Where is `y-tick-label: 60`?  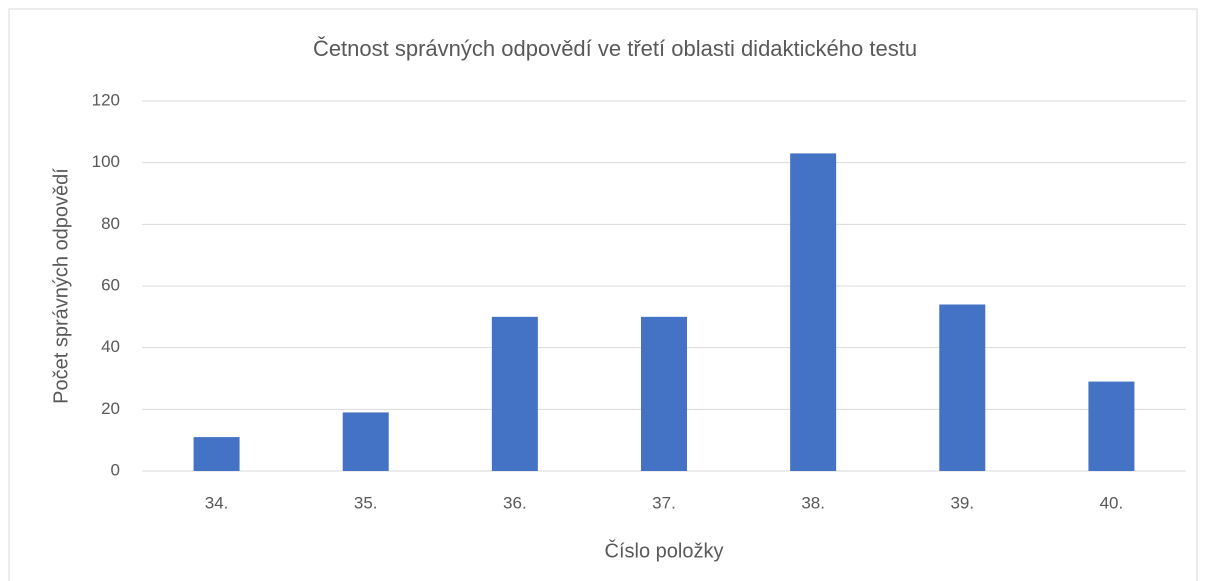 y-tick-label: 60 is located at coordinates (110, 284).